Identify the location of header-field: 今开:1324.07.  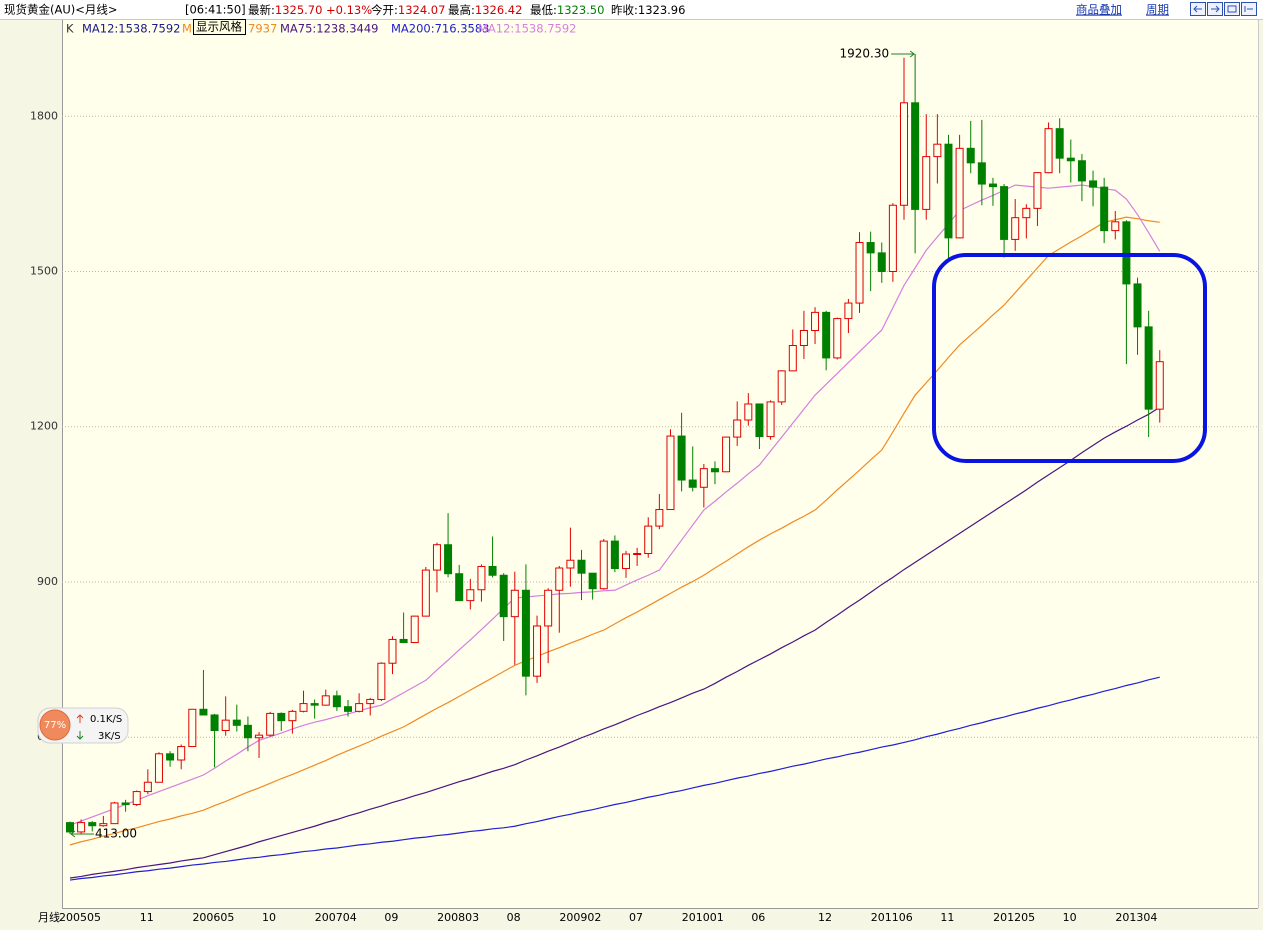
(408, 10).